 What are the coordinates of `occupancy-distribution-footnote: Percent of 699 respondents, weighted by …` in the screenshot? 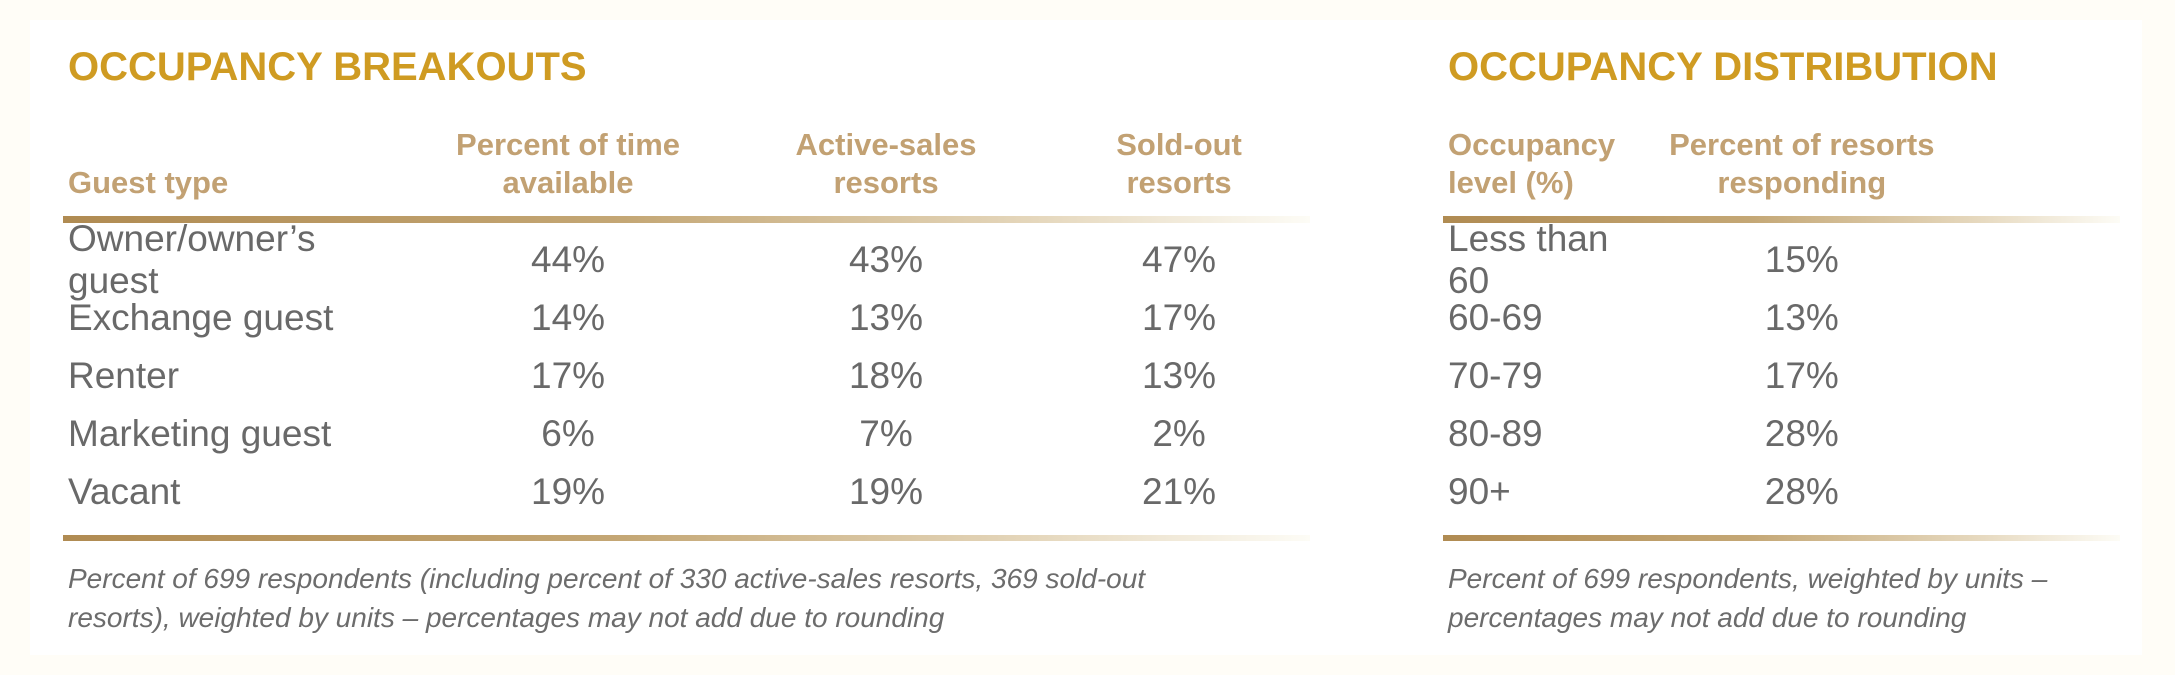 It's located at (1748, 598).